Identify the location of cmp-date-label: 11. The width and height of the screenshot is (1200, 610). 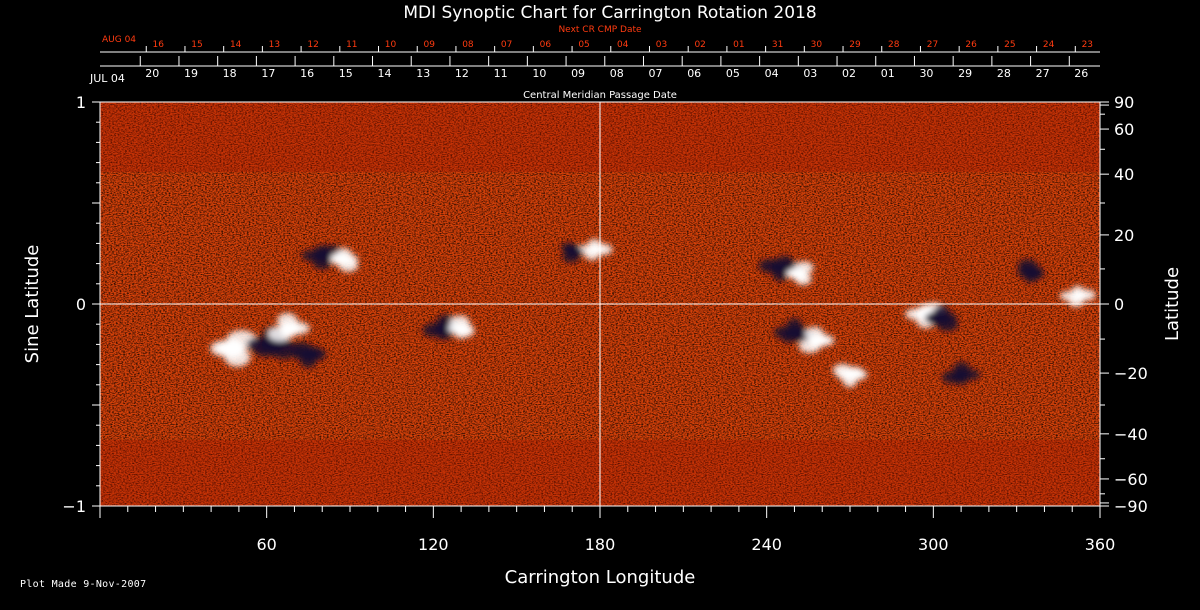
(501, 73).